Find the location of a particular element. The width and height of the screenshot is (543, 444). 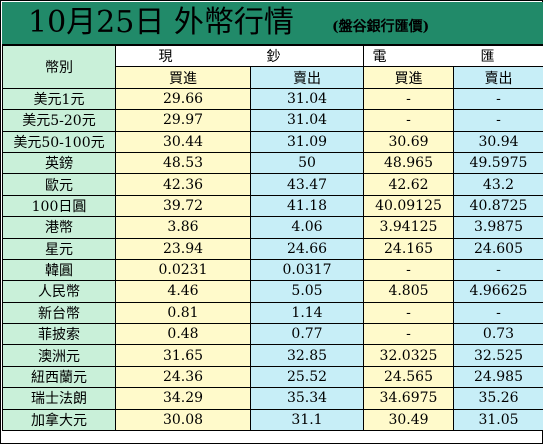

wire-buy-rate: 42.62 is located at coordinates (408, 184).